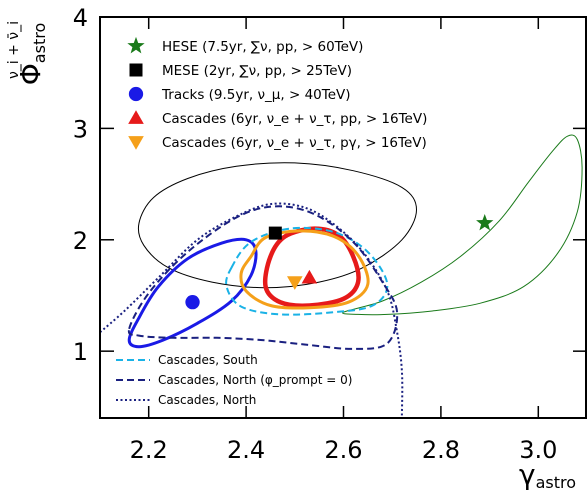  Describe the element at coordinates (485, 222) in the screenshot. I see `best-fit-star-marker` at that location.